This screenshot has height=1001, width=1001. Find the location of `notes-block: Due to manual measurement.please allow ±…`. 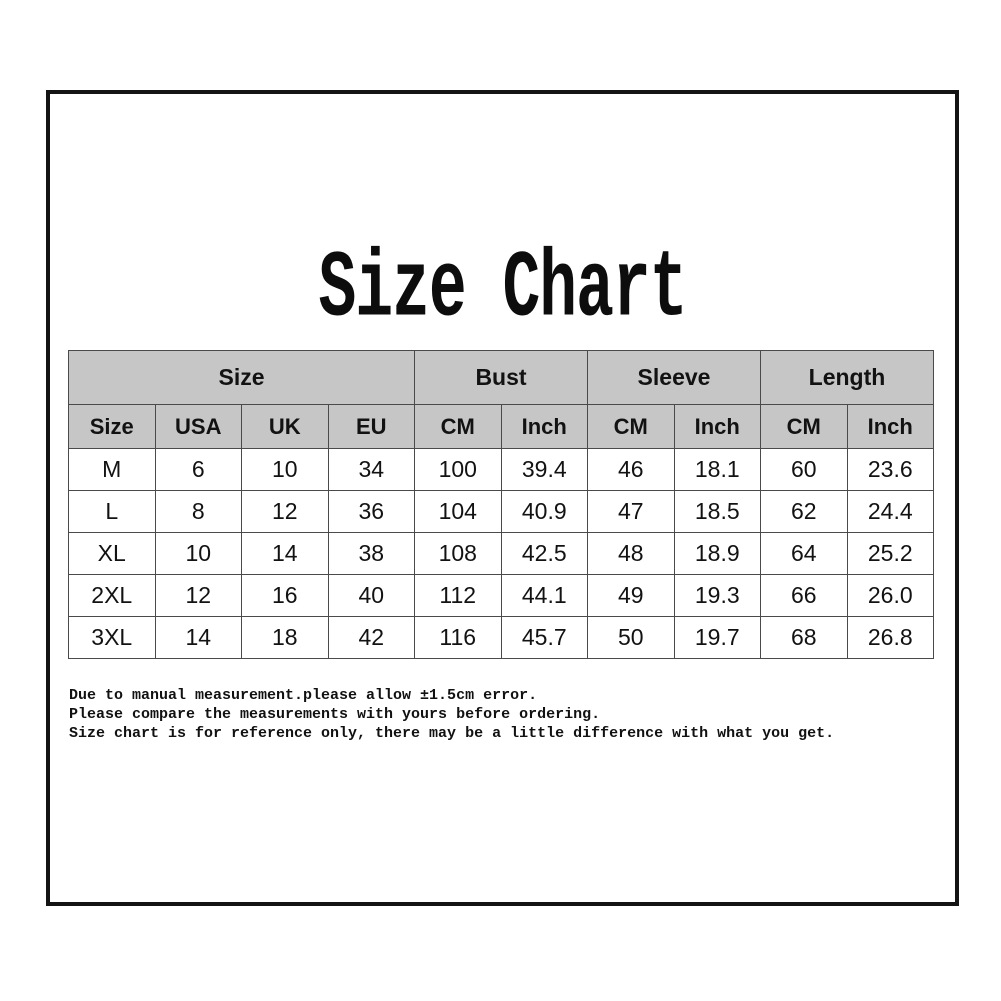

notes-block: Due to manual measurement.please allow ±… is located at coordinates (451, 714).